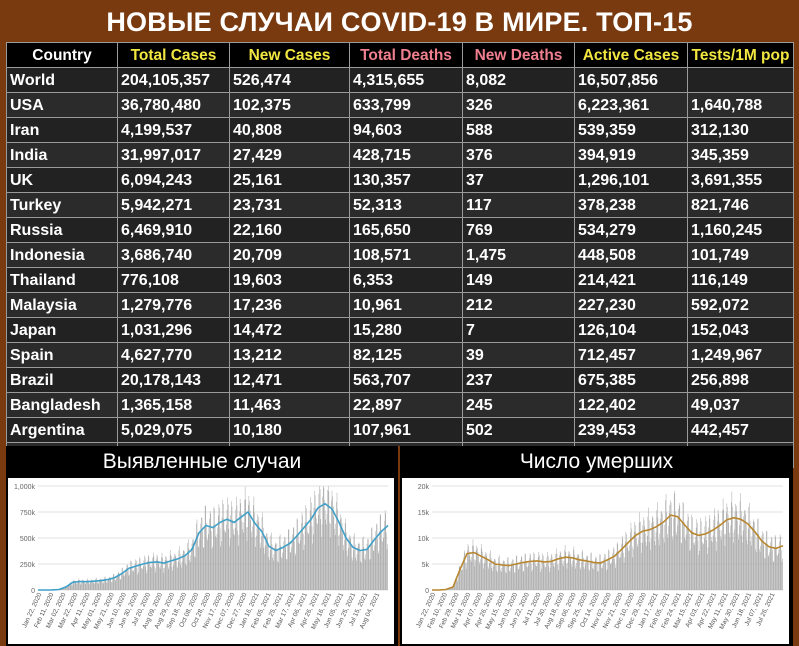  Describe the element at coordinates (631, 405) in the screenshot. I see `cell-active-cases: 122,402` at that location.